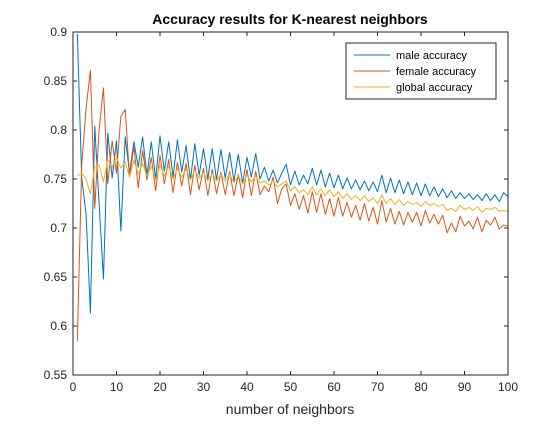  What do you see at coordinates (290, 19) in the screenshot?
I see `chart-title: Accuracy results for K-nearest neighbors` at bounding box center [290, 19].